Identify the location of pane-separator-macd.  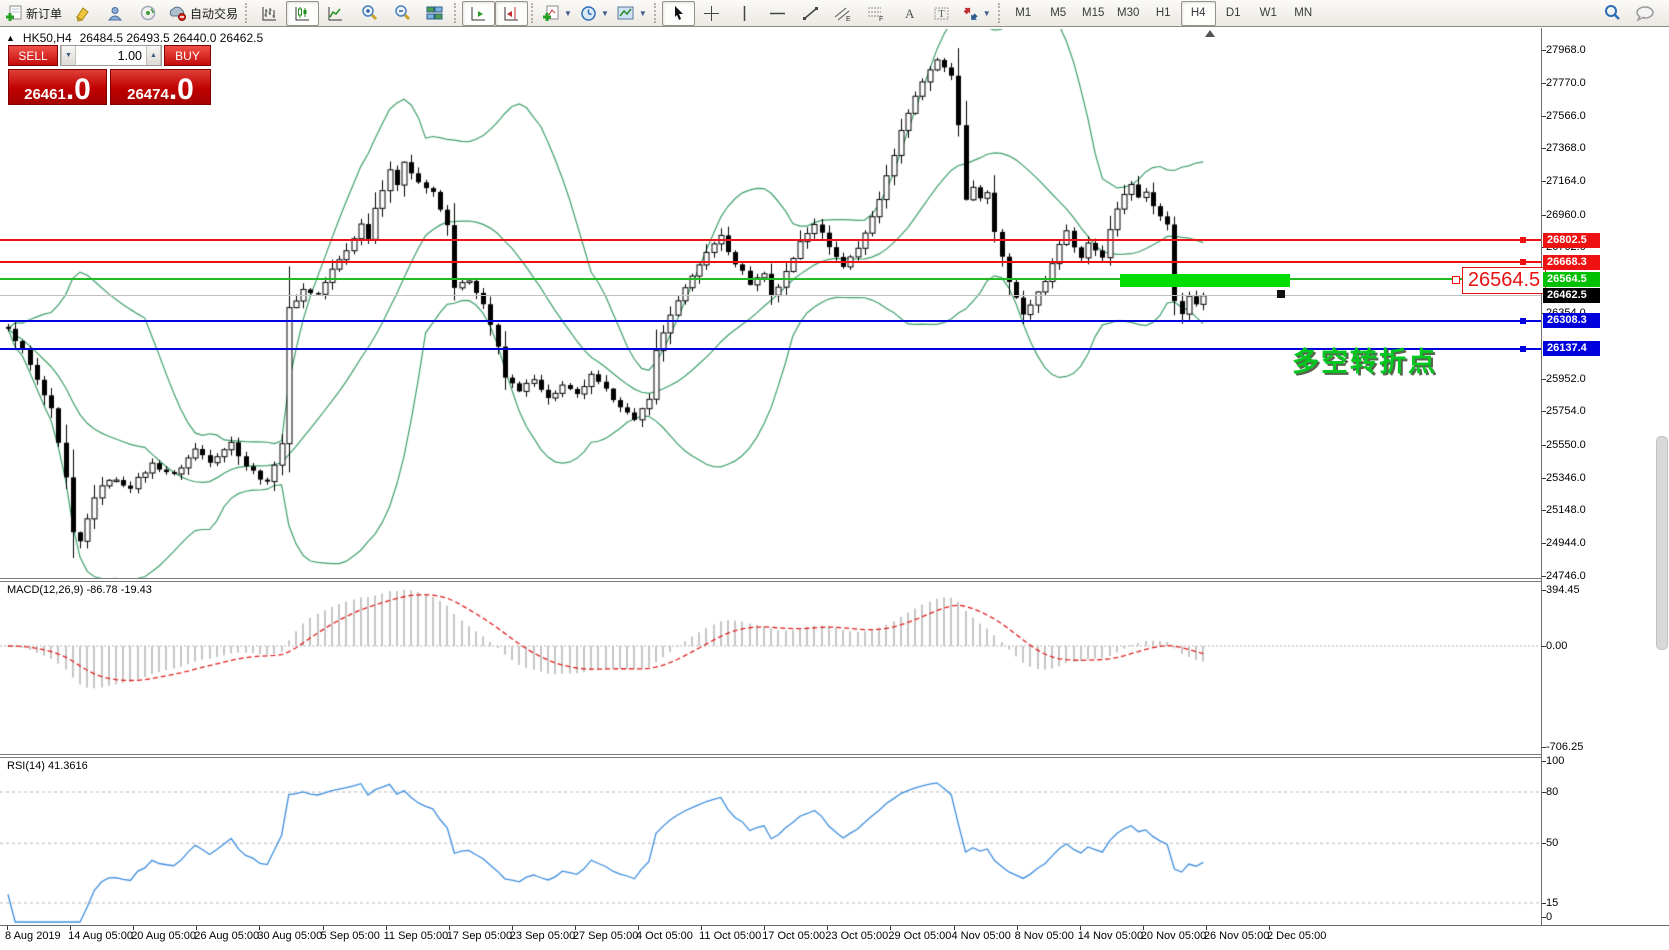
(770, 580).